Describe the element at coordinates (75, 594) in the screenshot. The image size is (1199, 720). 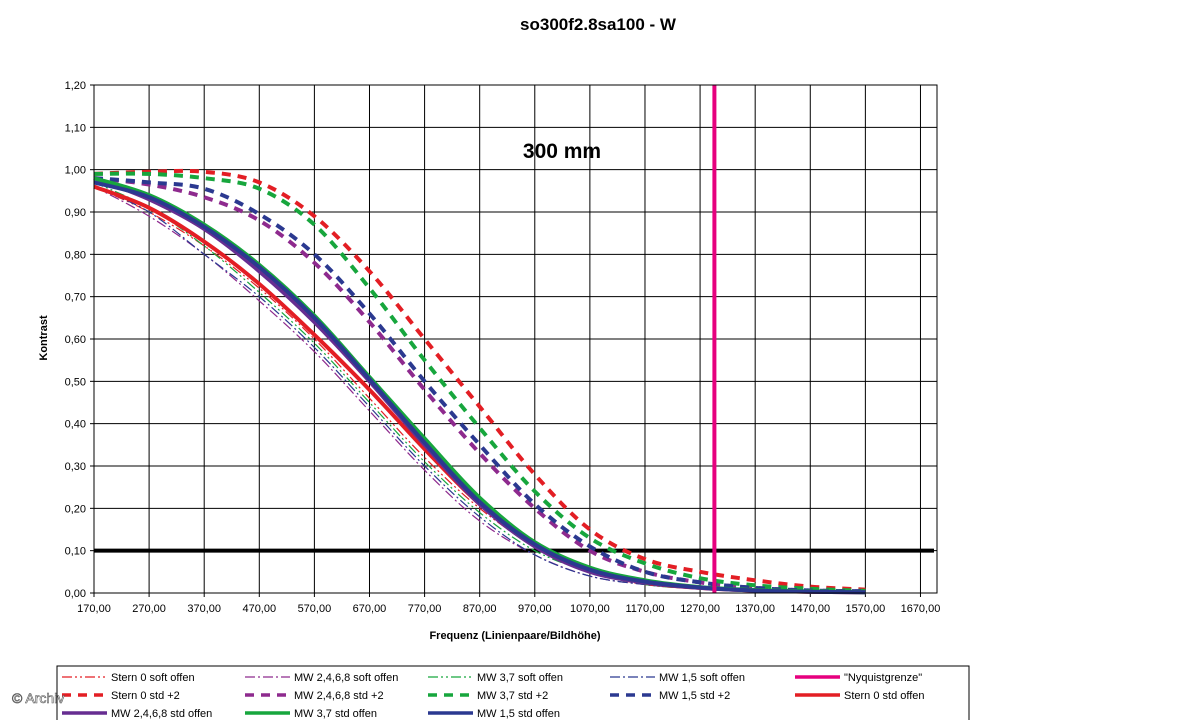
I see `y-tick-label: 0,00` at that location.